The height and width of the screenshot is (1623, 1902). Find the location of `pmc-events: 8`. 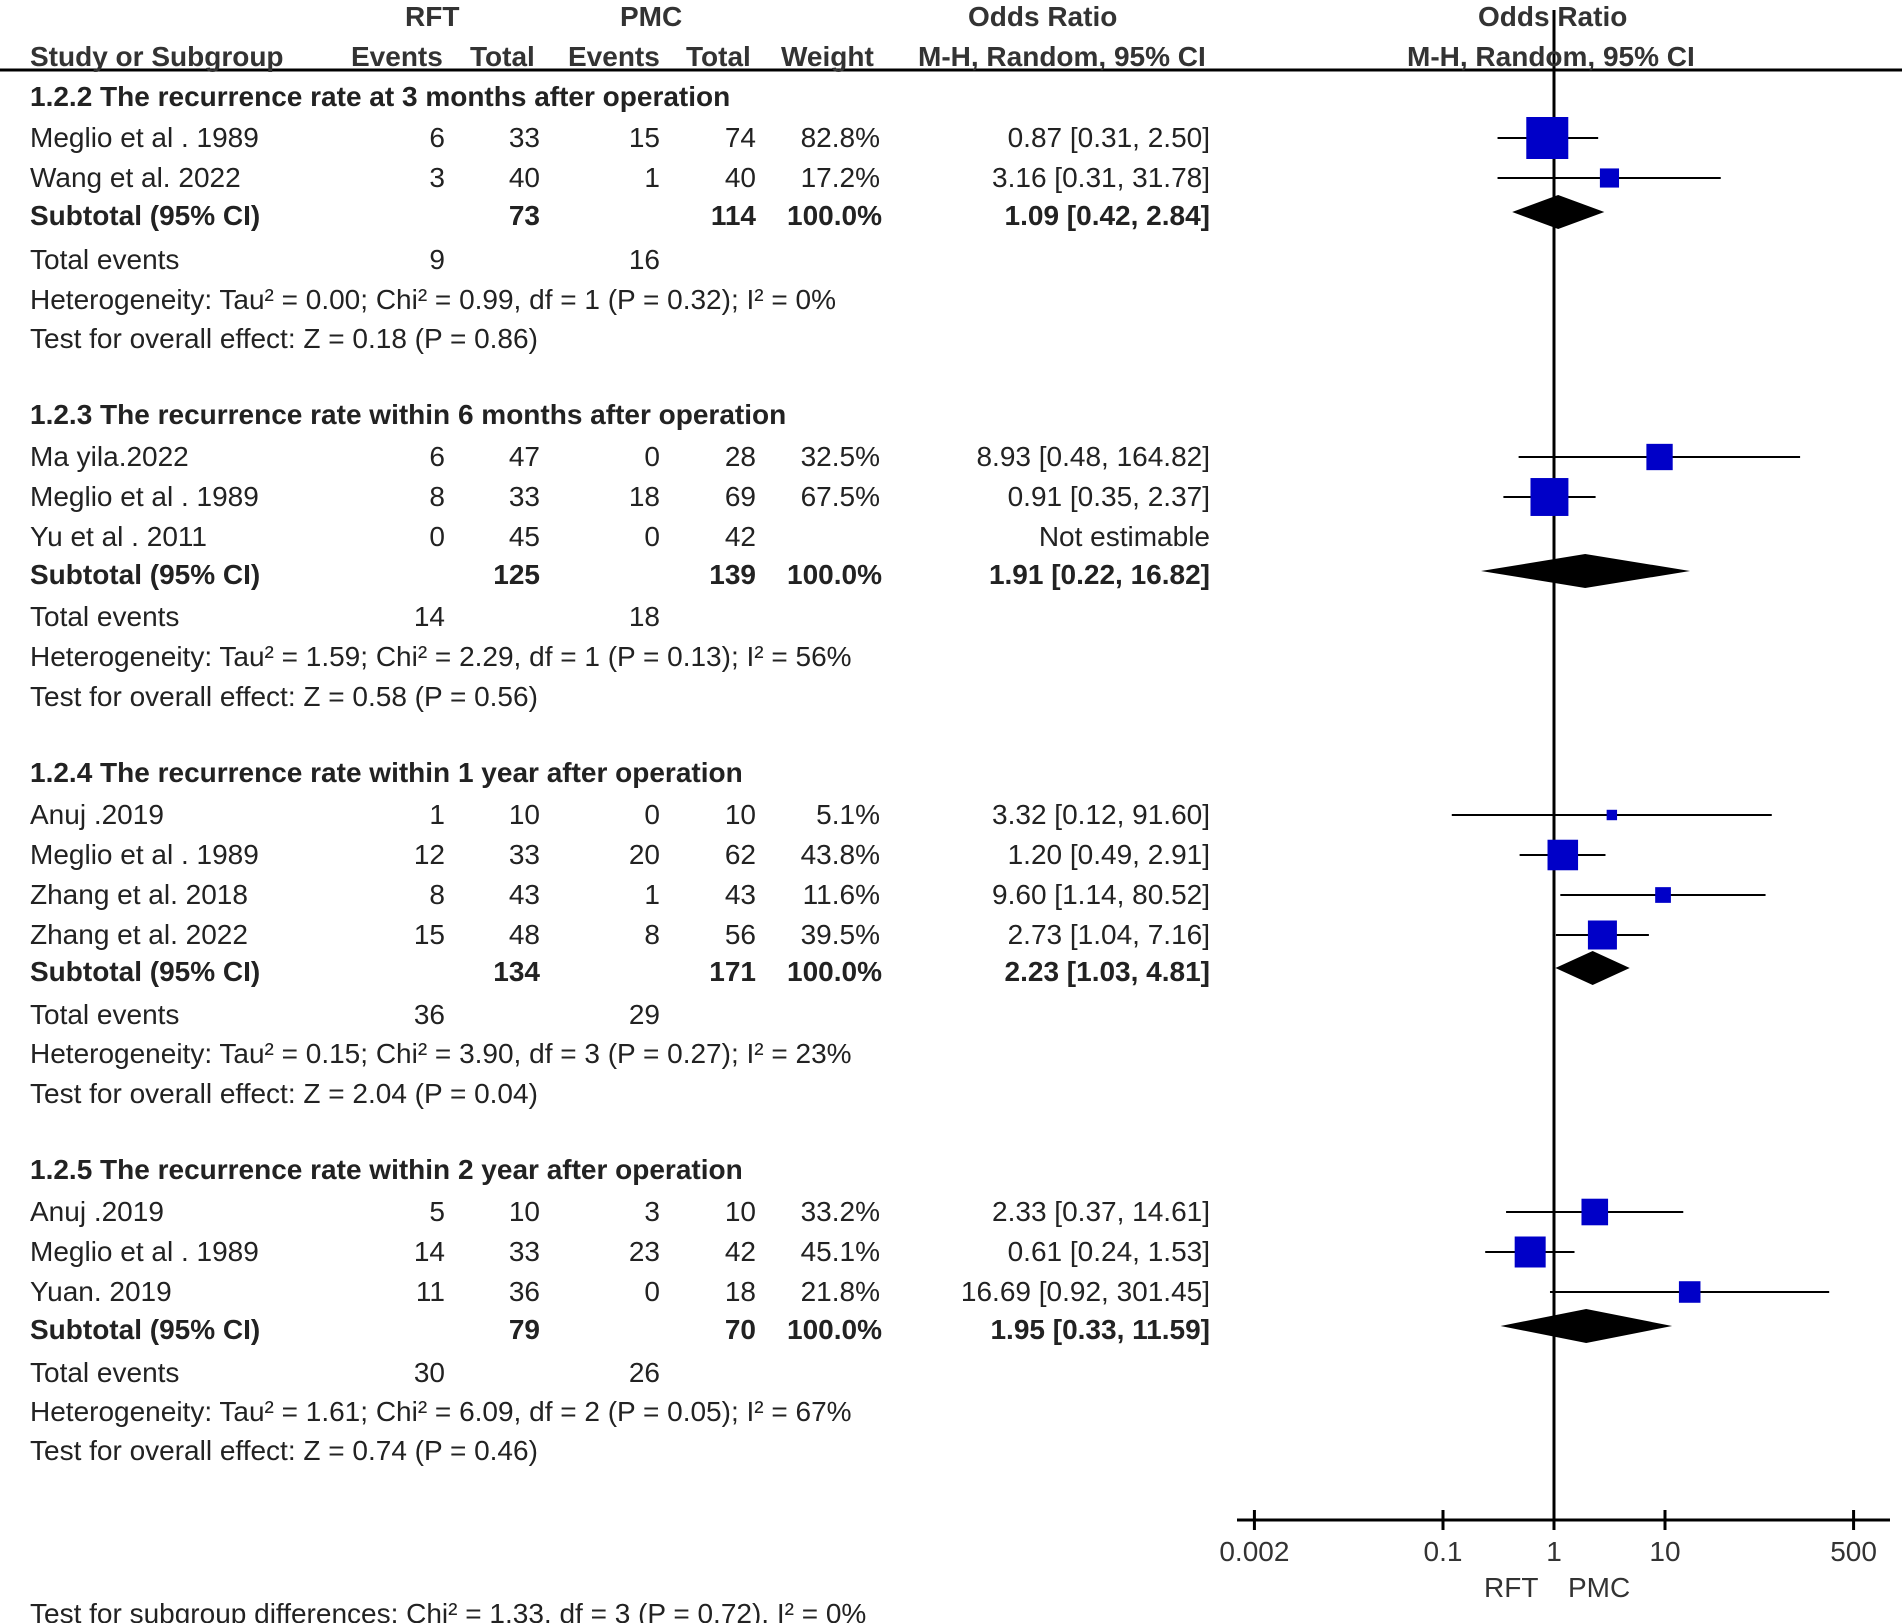

pmc-events: 8 is located at coordinates (652, 934).